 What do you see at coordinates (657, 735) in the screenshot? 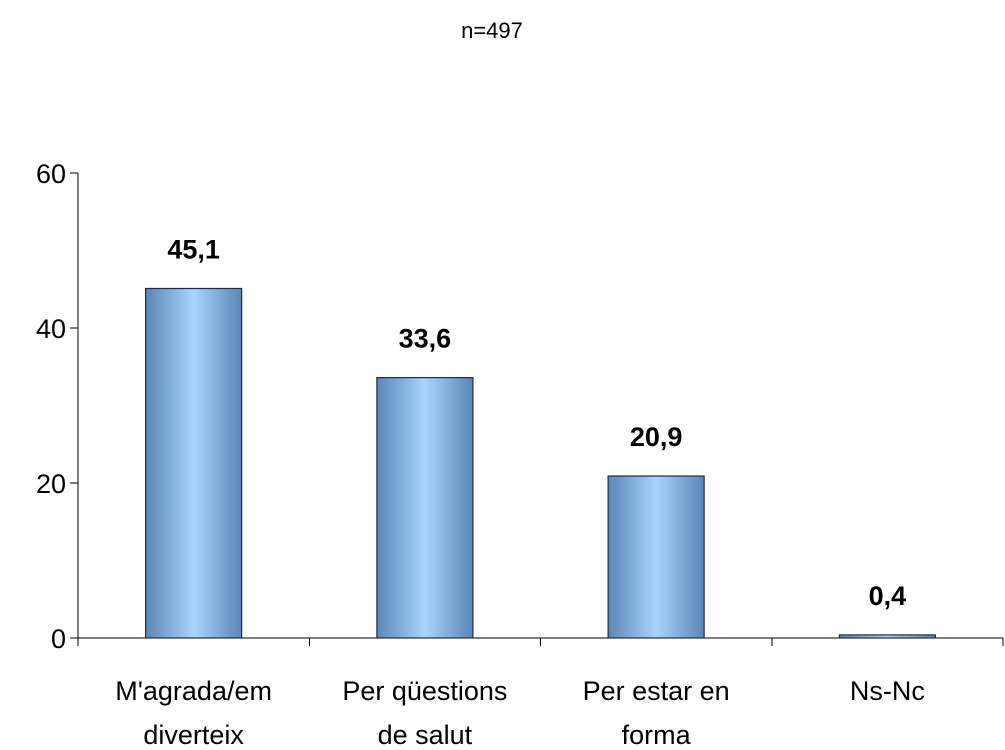
I see `x-category-label: forma` at bounding box center [657, 735].